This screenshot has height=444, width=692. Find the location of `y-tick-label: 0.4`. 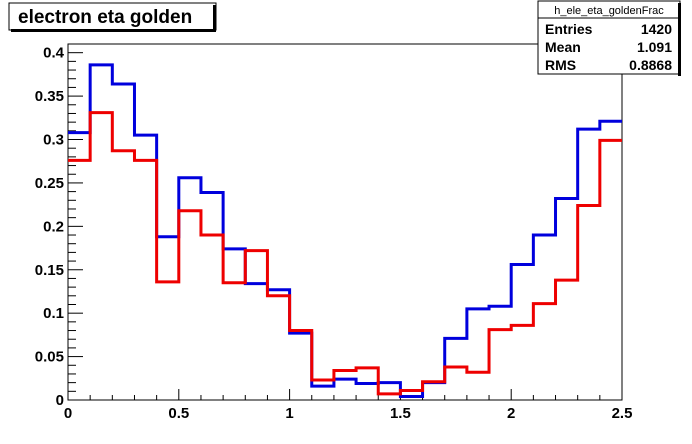

y-tick-label: 0.4 is located at coordinates (54, 53).